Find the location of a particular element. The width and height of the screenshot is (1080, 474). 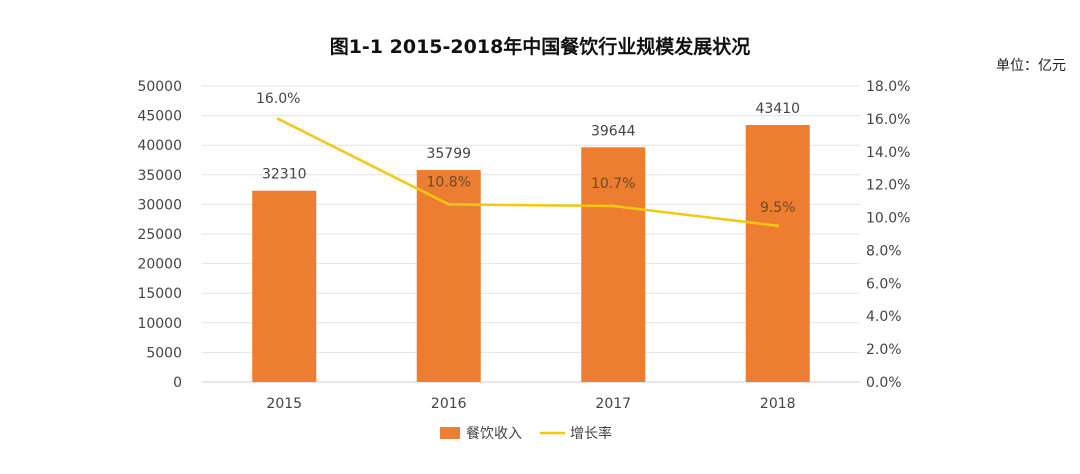

y-right-tick-label: 8.0% is located at coordinates (884, 251).